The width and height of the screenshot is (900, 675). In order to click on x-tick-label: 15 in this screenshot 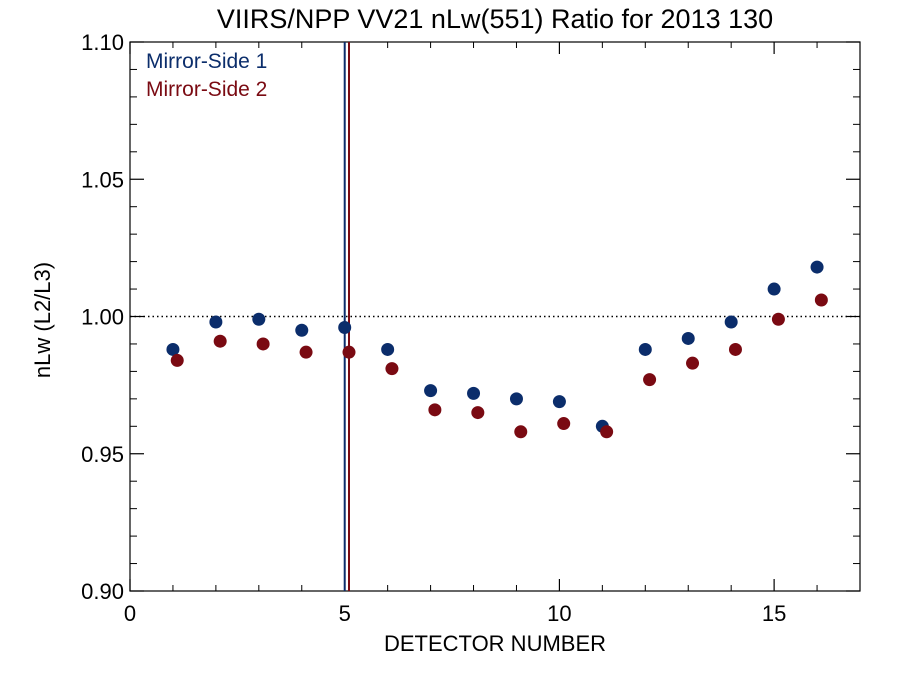, I will do `click(774, 613)`.